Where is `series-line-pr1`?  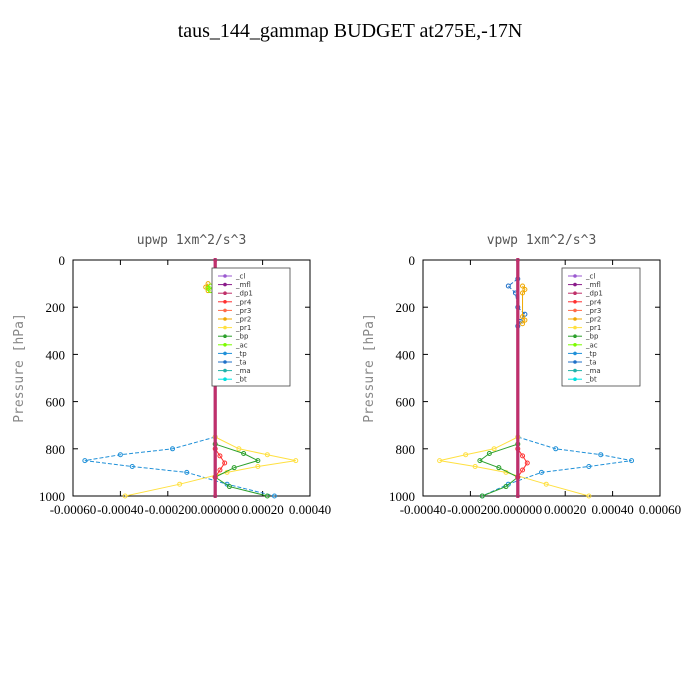
series-line-pr1 is located at coordinates (210, 466).